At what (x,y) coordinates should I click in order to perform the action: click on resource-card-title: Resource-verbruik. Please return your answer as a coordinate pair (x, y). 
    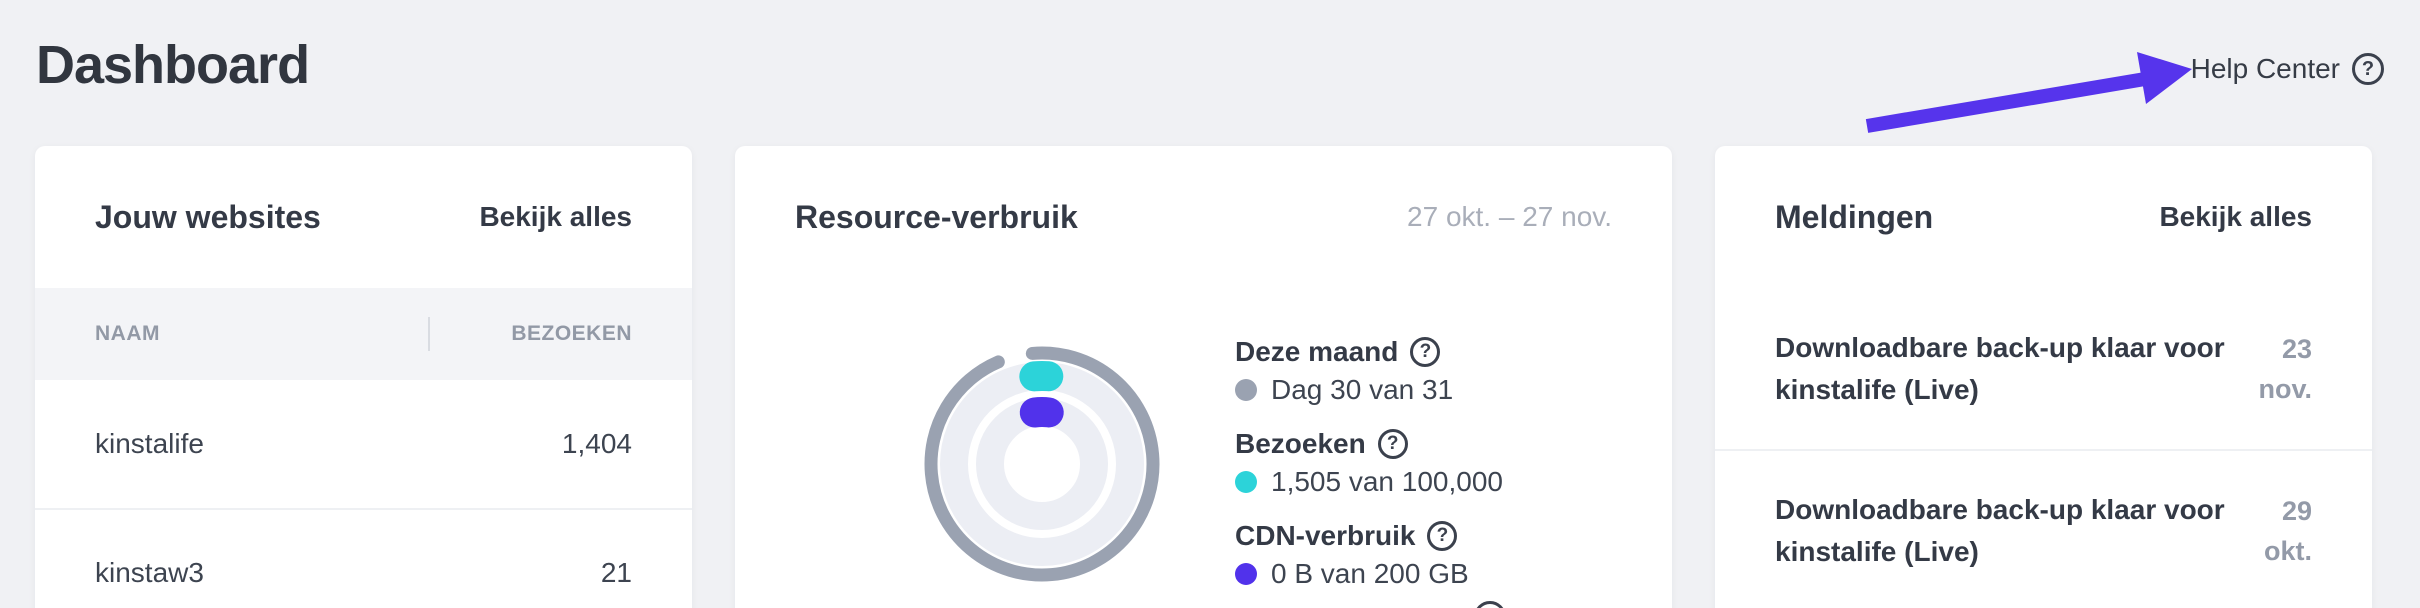
    Looking at the image, I should click on (936, 216).